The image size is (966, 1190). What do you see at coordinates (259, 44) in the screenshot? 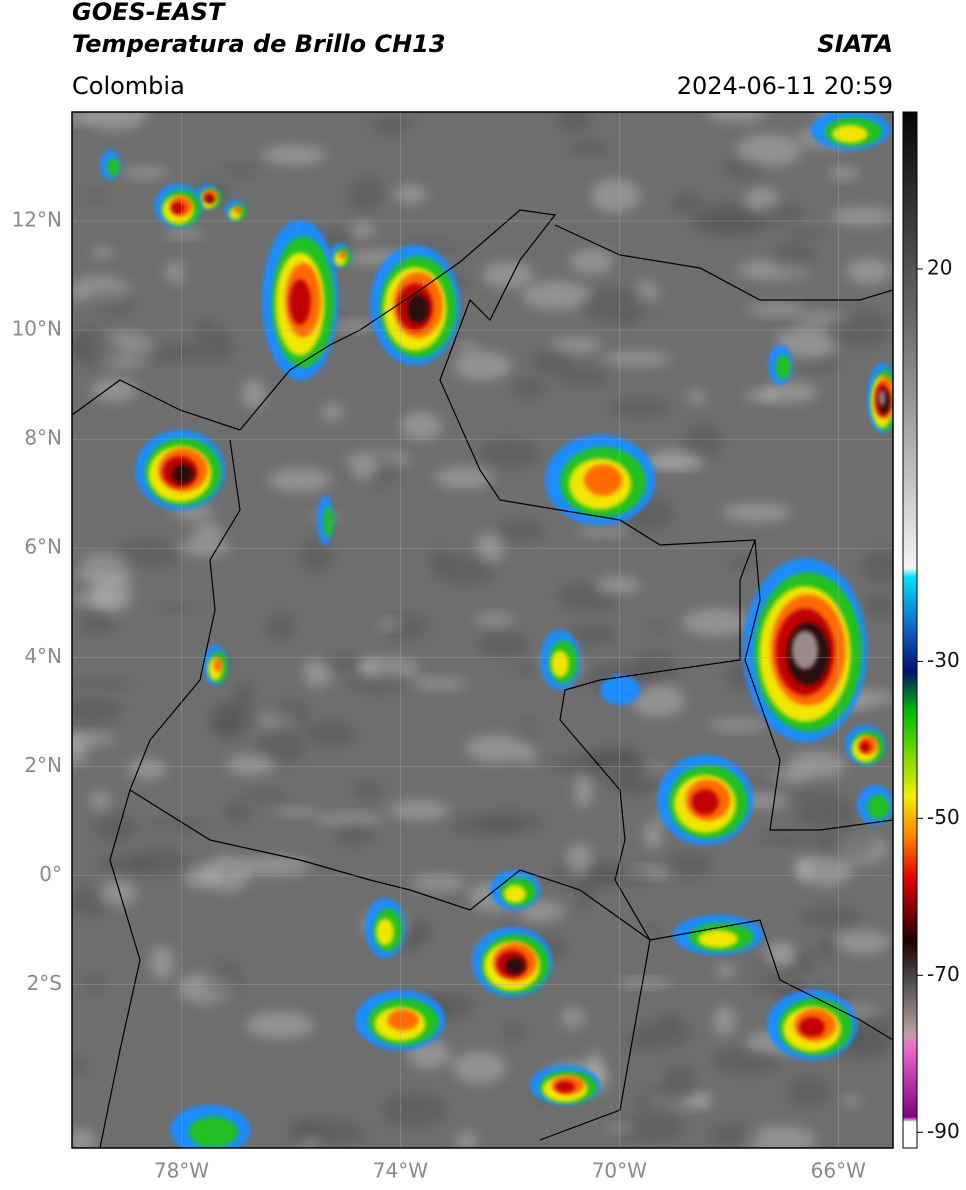
I see `subtitle: Temperatura de Brillo CH13` at bounding box center [259, 44].